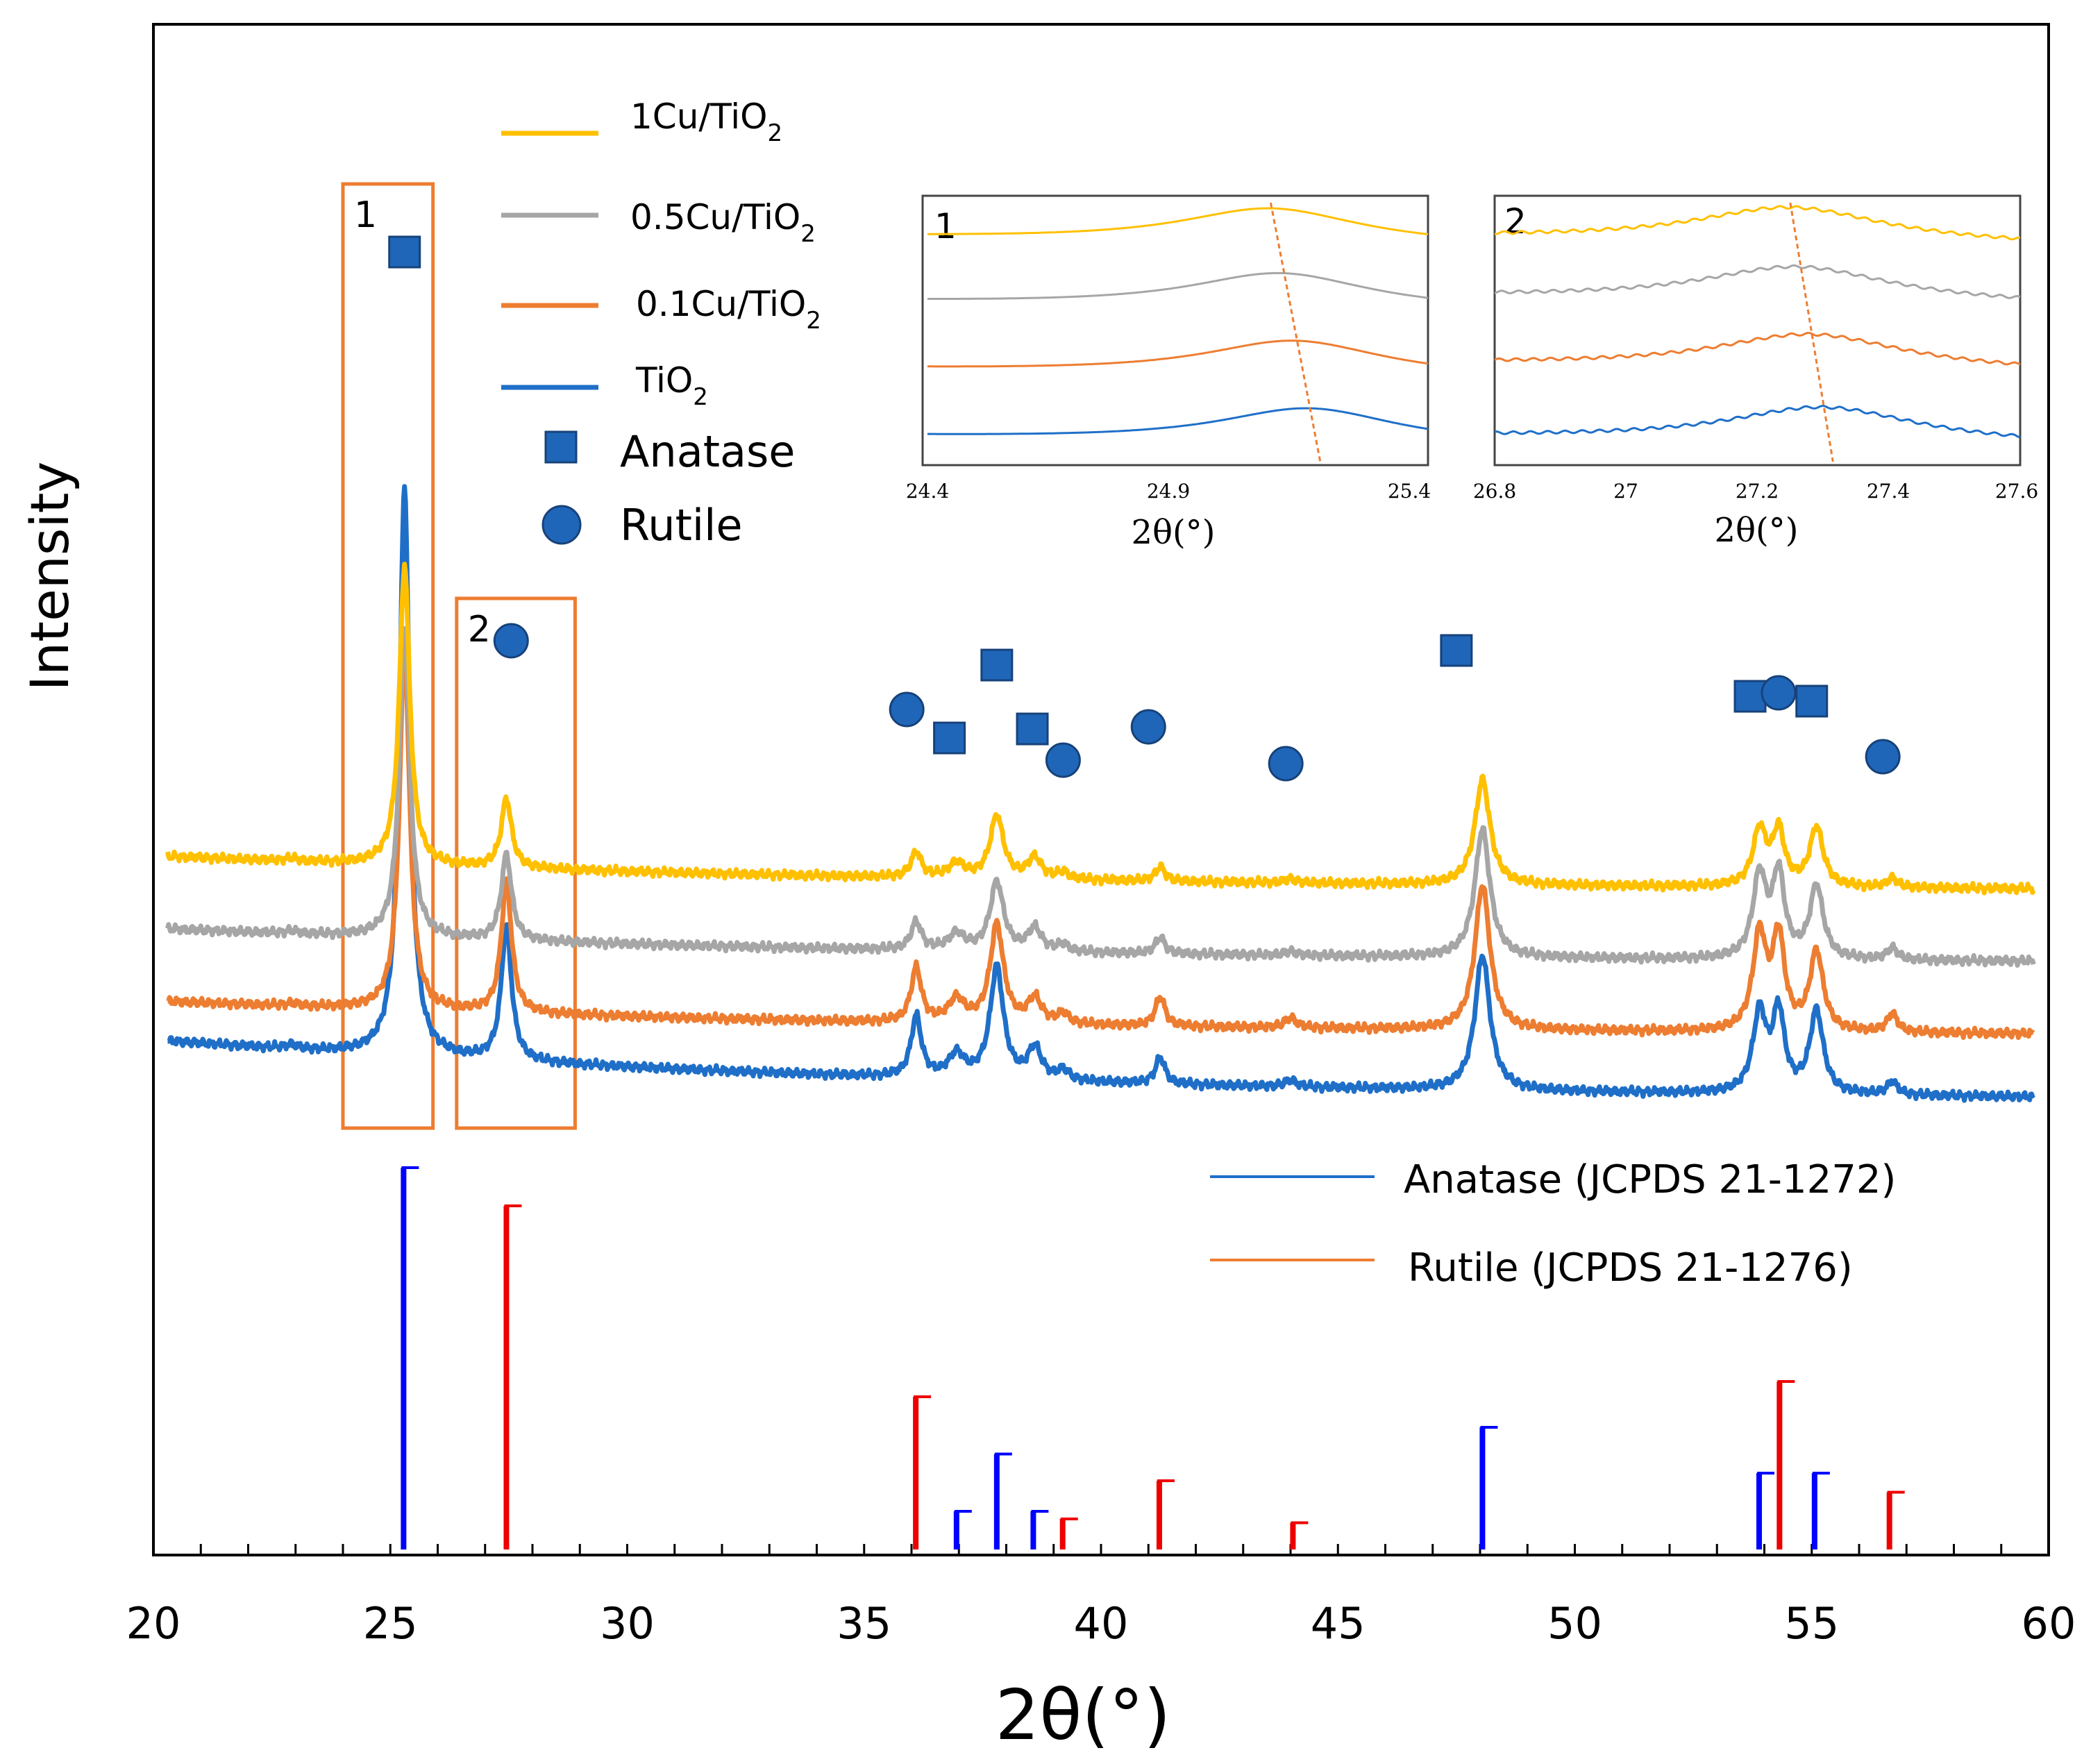 Image resolution: width=2100 pixels, height=1764 pixels. I want to click on legend-rutile-label: Rutile, so click(681, 525).